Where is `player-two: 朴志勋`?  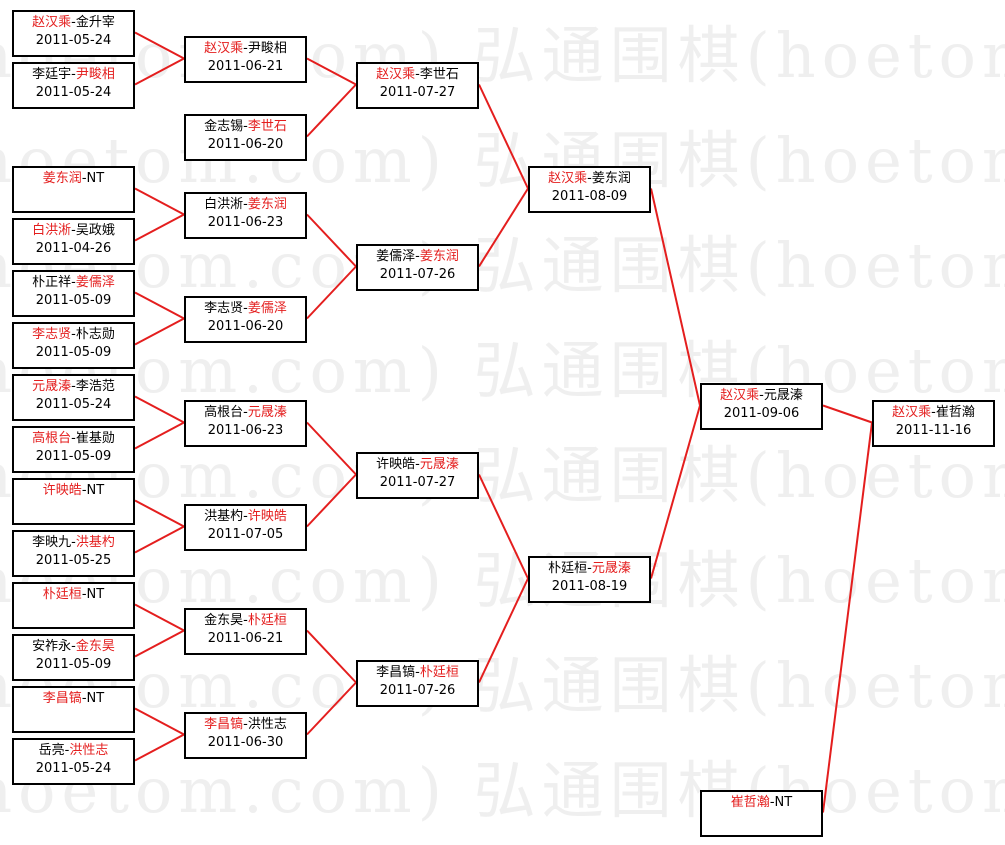 player-two: 朴志勋 is located at coordinates (95, 334).